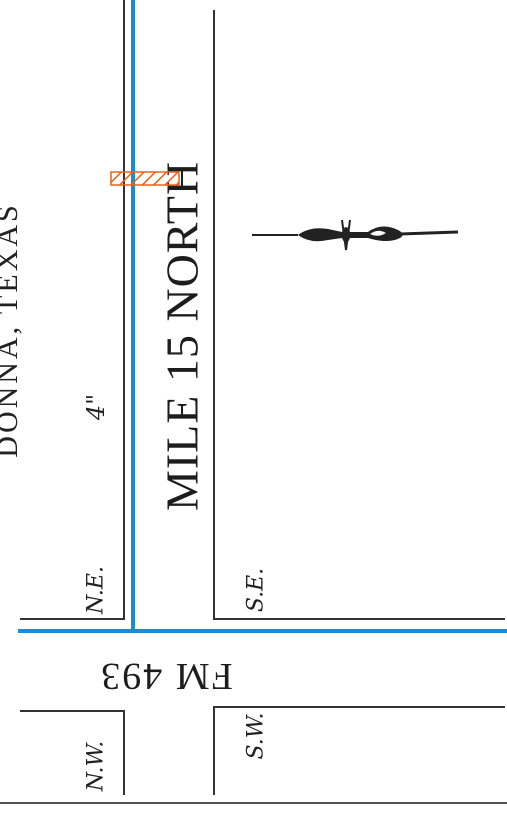  I want to click on se-block-edge, so click(214, 315).